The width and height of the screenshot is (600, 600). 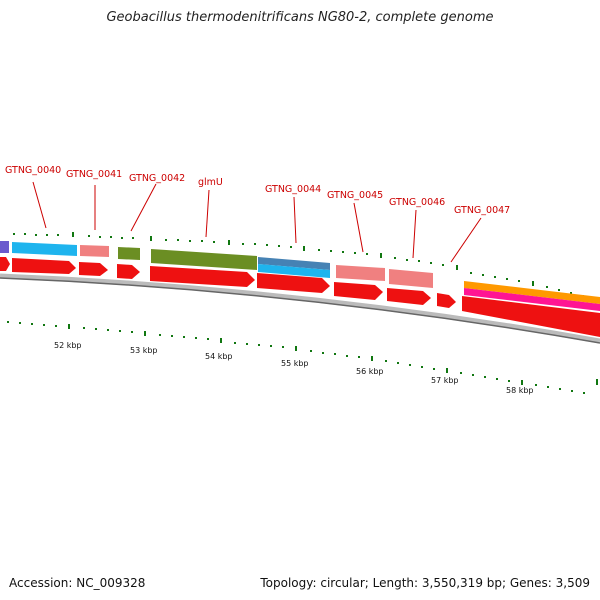 I want to click on kbp-label: 53 kbp, so click(x=144, y=350).